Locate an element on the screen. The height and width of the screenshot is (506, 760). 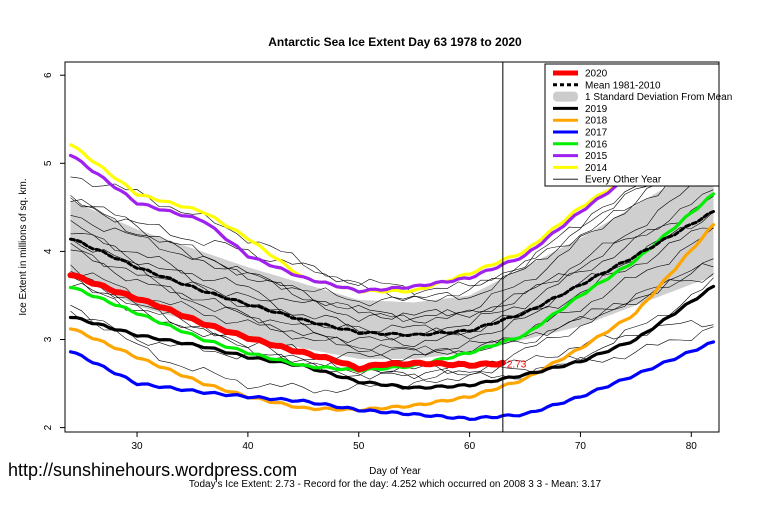
x-tick-label: 50 is located at coordinates (359, 446).